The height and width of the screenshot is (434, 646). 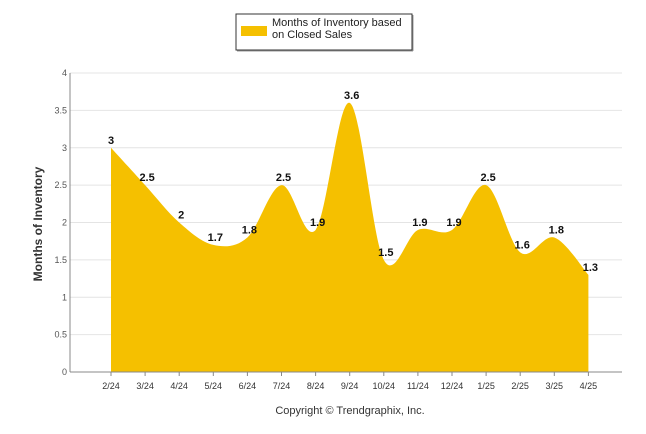 What do you see at coordinates (418, 386) in the screenshot?
I see `x-tick-label: 11/24` at bounding box center [418, 386].